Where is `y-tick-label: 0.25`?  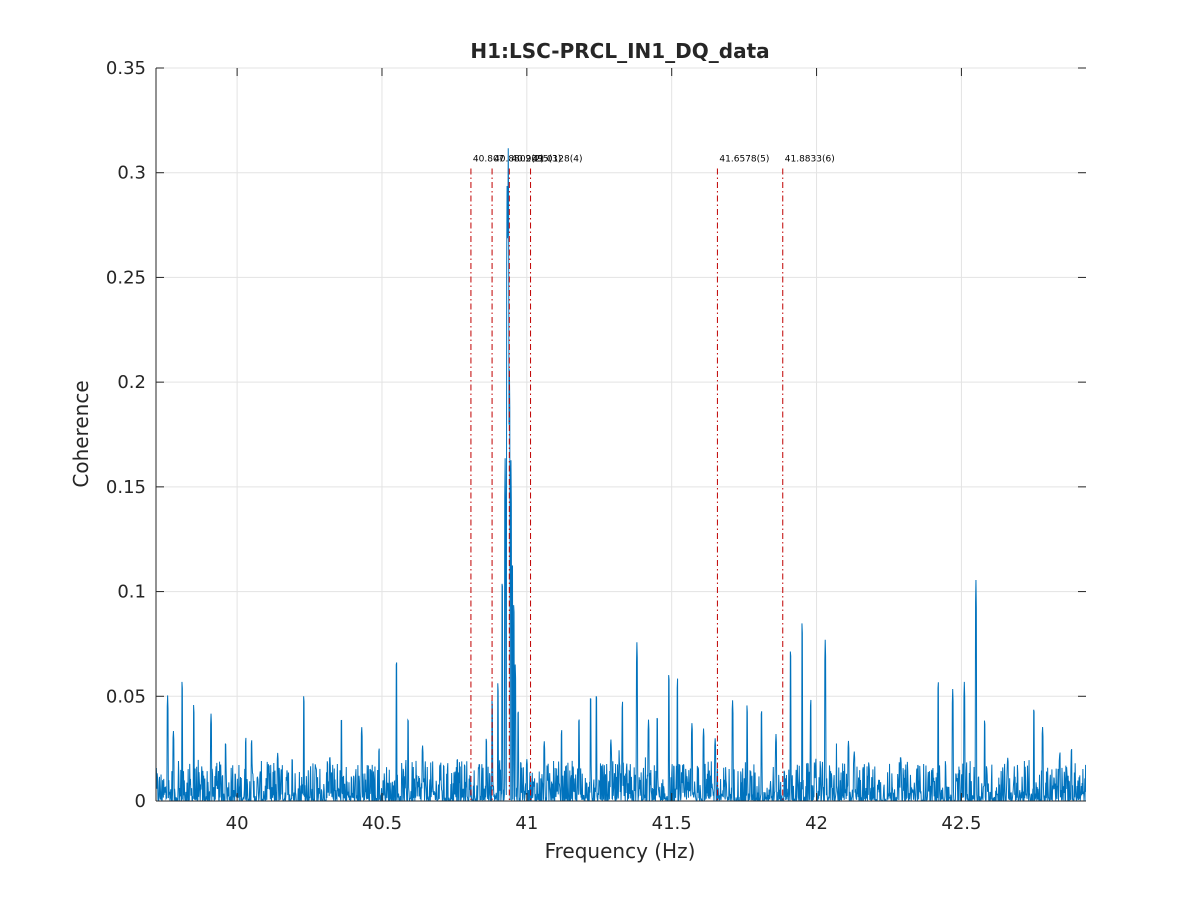 y-tick-label: 0.25 is located at coordinates (126, 277).